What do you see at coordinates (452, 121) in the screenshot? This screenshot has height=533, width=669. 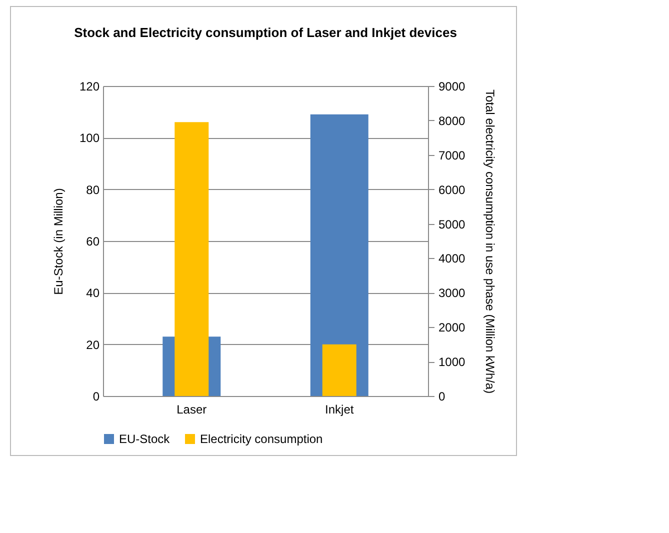 I see `y2-tick-label: 8000` at bounding box center [452, 121].